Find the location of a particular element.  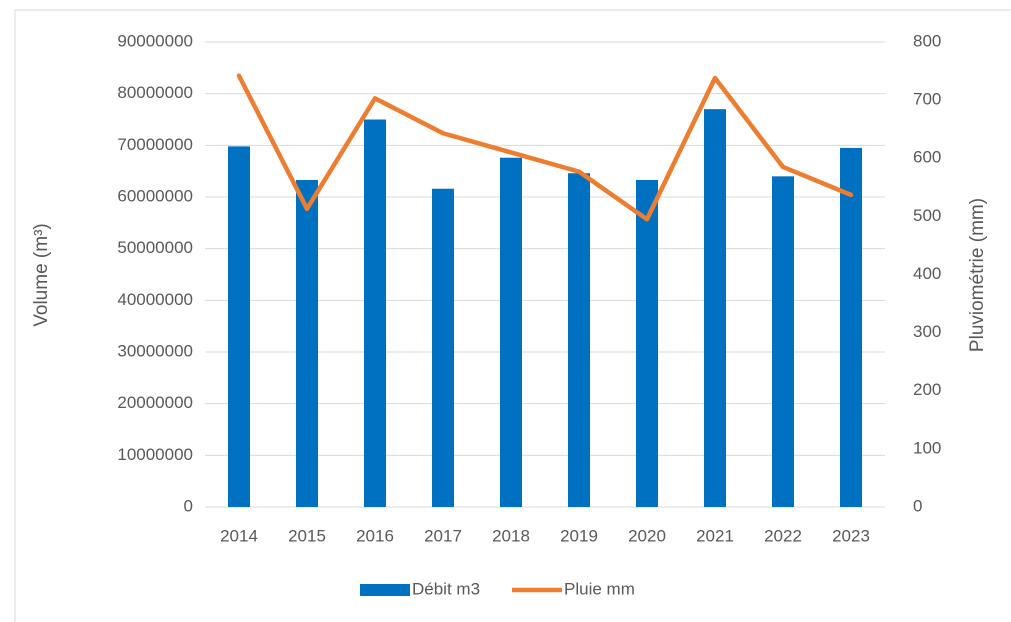

x-tick-label: 2019 is located at coordinates (579, 535).